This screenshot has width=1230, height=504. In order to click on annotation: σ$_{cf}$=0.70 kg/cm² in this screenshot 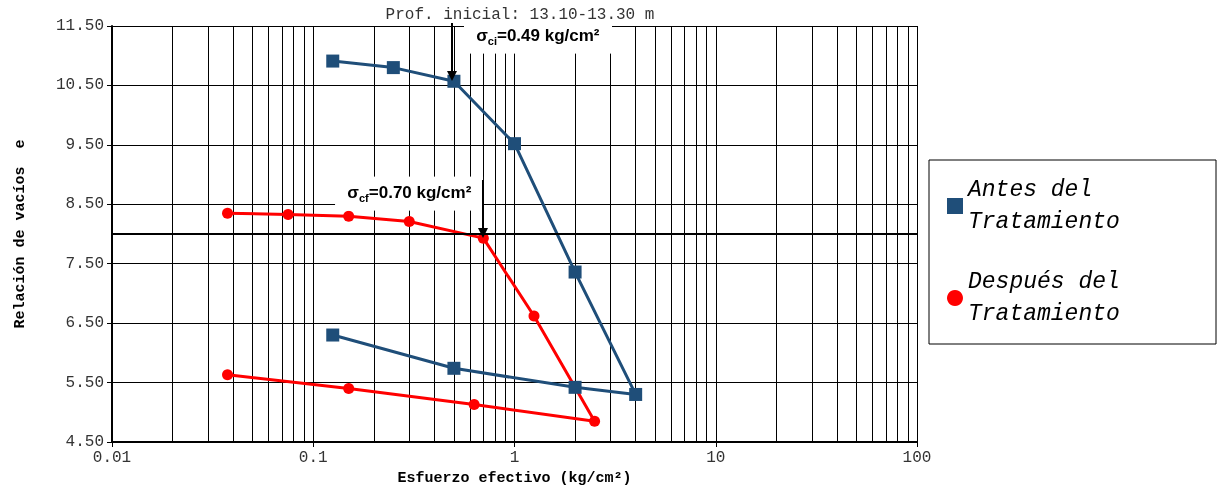, I will do `click(409, 193)`.